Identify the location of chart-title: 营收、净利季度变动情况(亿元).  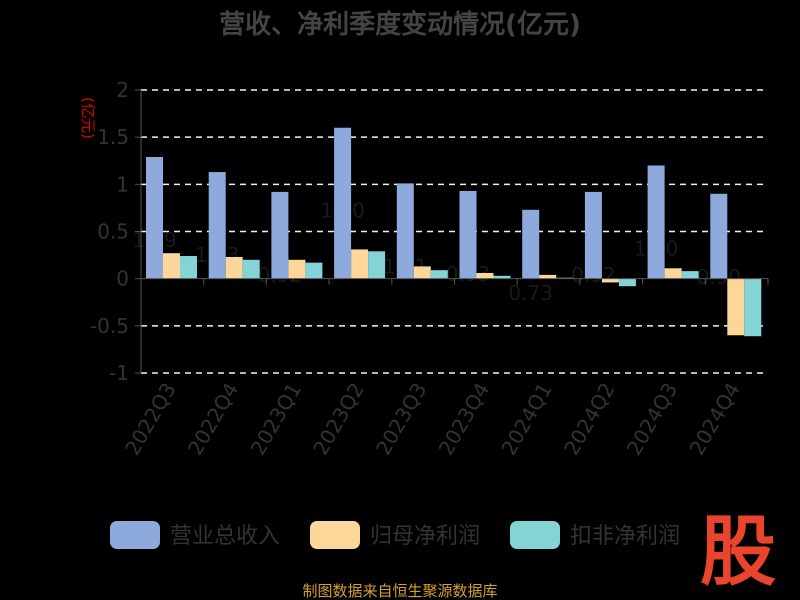
(400, 24).